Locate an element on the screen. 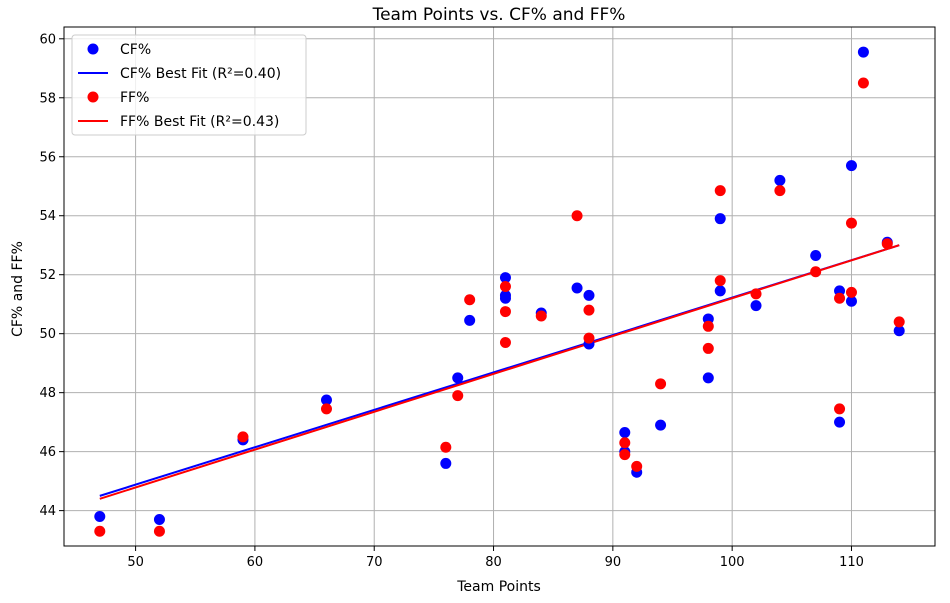  y-tick-label: 58 is located at coordinates (47, 98).